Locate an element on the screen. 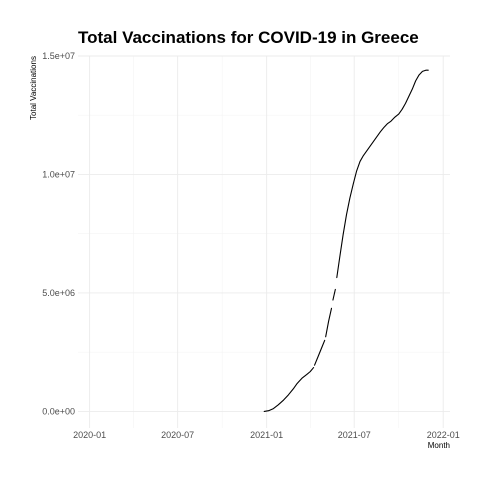 This screenshot has height=480, width=480. x-tick-label: 2021-07 is located at coordinates (354, 435).